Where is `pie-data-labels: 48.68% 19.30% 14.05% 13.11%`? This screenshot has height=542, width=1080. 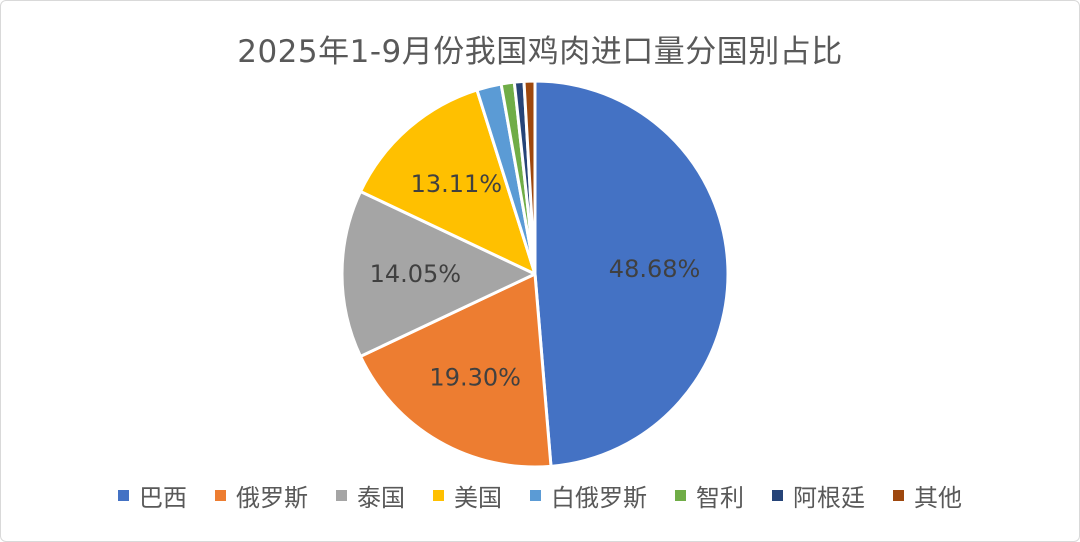 pie-data-labels: 48.68% 19.30% 14.05% 13.11% is located at coordinates (535, 281).